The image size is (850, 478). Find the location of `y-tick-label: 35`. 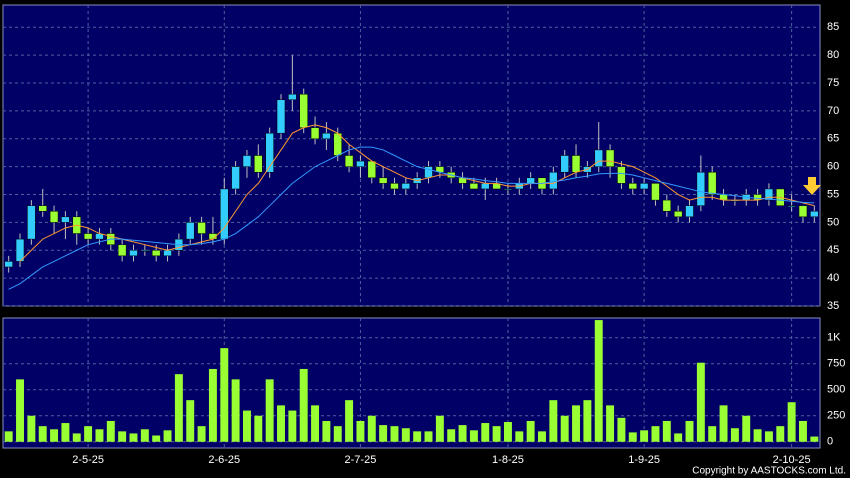

y-tick-label: 35 is located at coordinates (833, 306).